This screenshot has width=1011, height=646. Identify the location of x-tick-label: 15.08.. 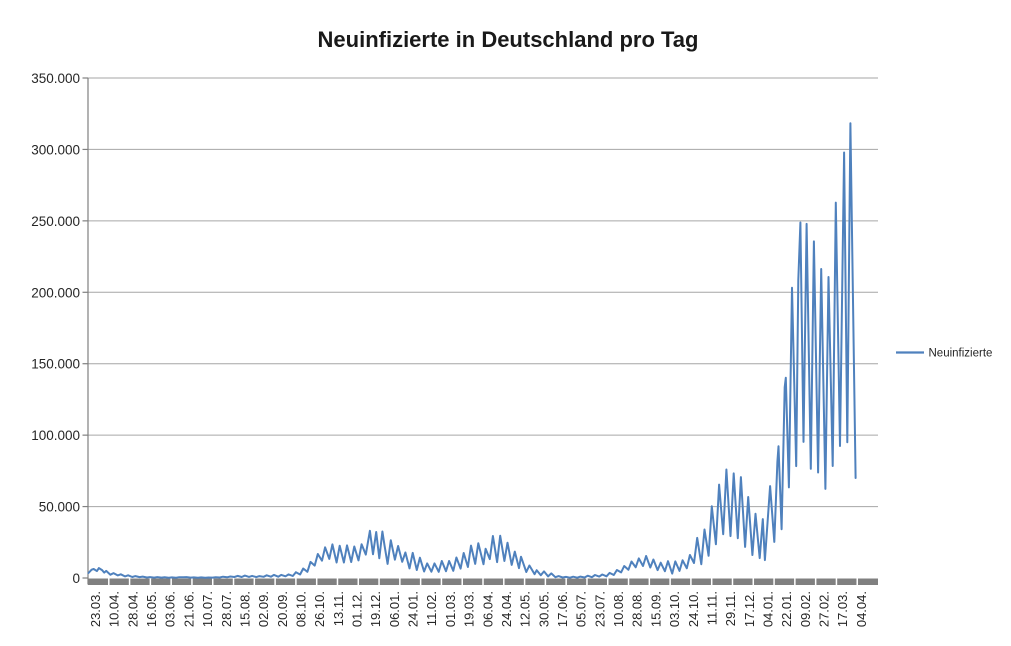
(244, 609).